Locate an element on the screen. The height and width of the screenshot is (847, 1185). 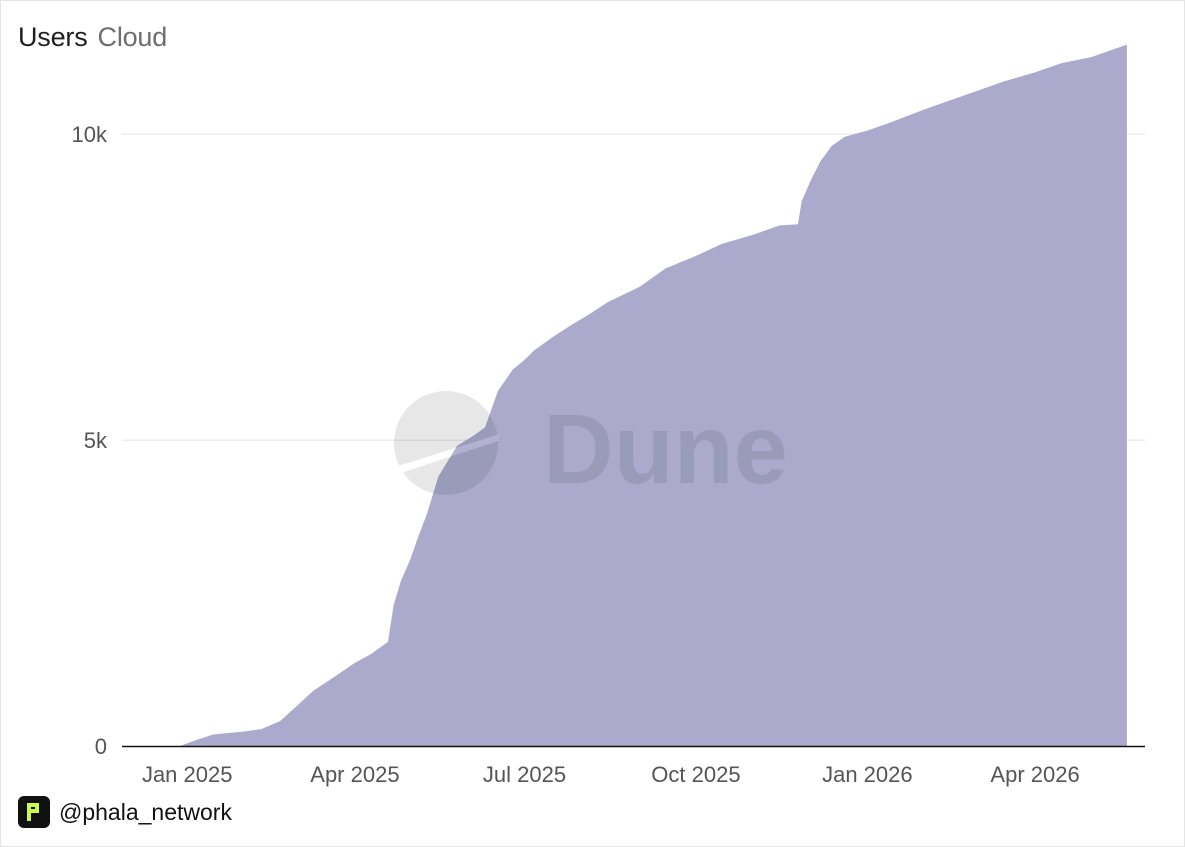
y-axis-labels: 0 5k 10k is located at coordinates (90, 440).